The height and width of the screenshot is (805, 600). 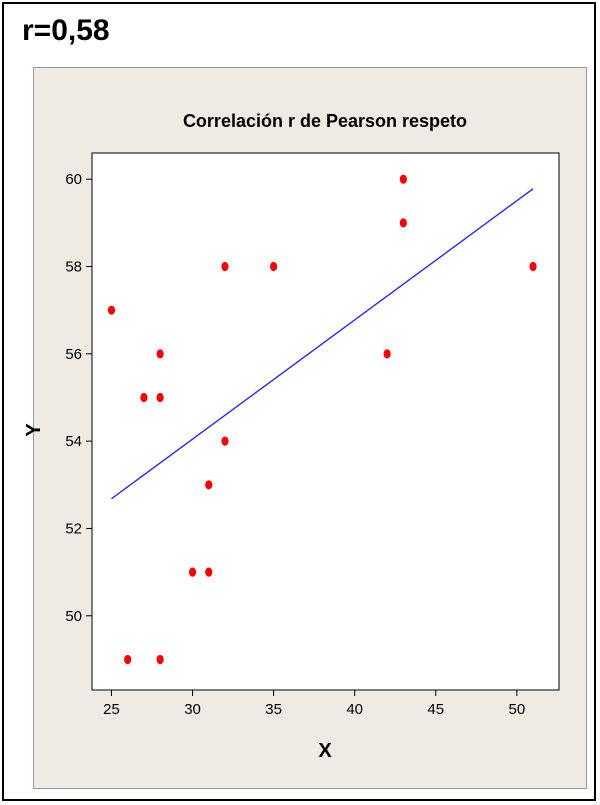 I want to click on x-tick-label: 40, so click(x=354, y=709).